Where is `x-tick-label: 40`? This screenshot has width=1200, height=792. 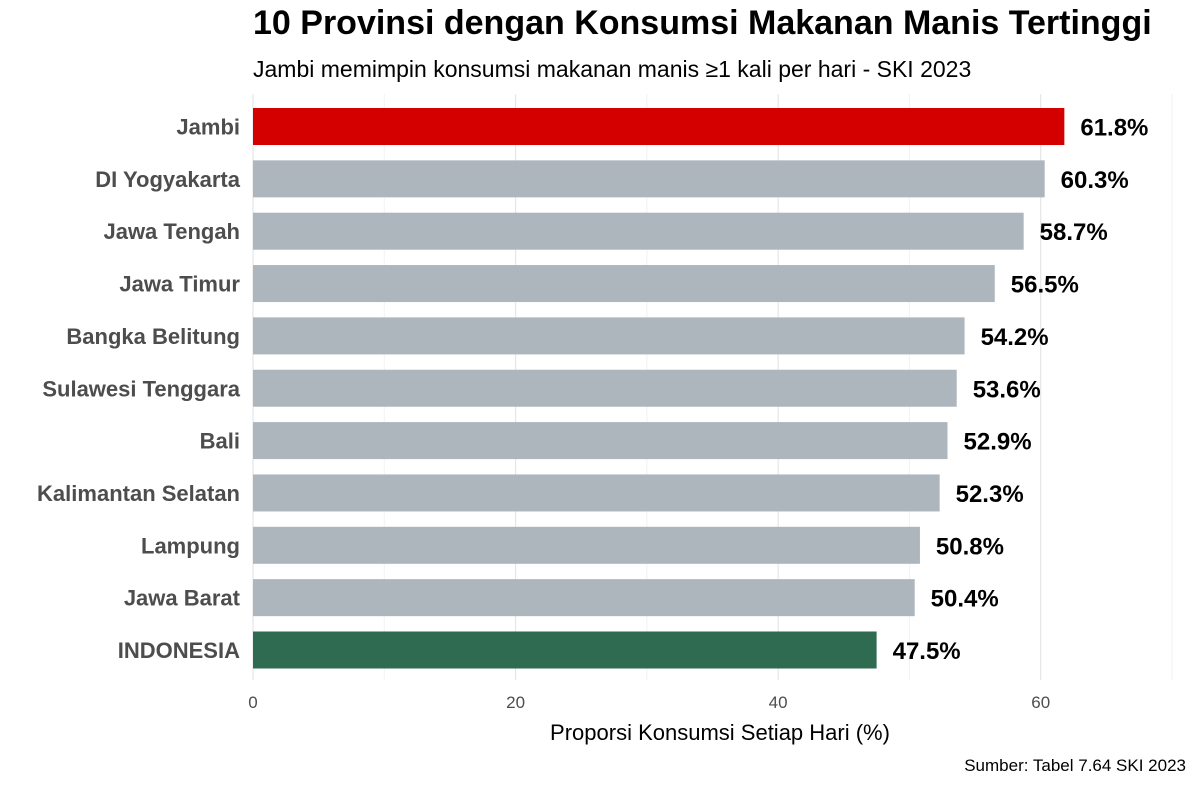
x-tick-label: 40 is located at coordinates (778, 702).